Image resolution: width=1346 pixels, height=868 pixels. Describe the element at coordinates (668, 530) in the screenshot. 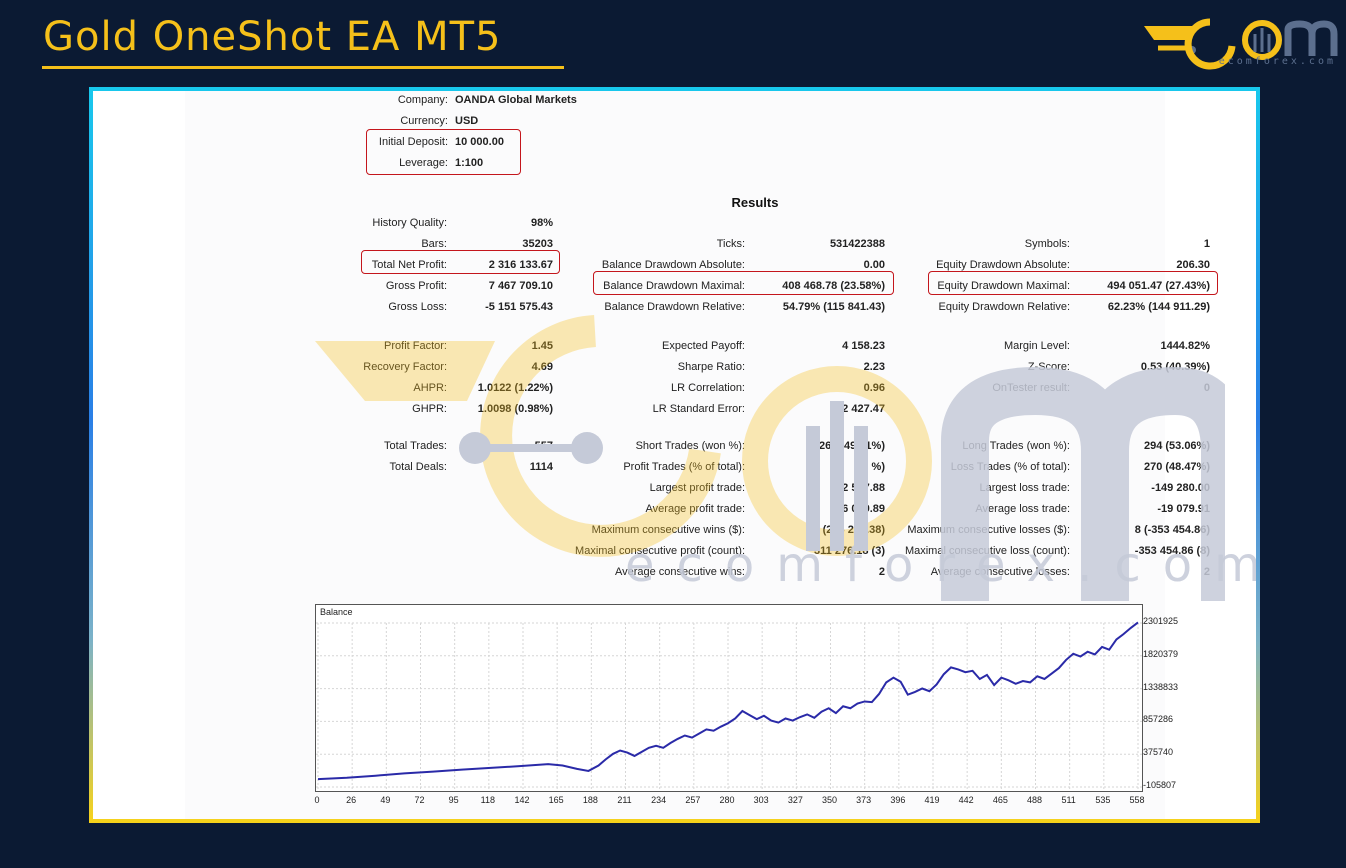

I see `result-label: Maximum consecutive wins ($):` at that location.